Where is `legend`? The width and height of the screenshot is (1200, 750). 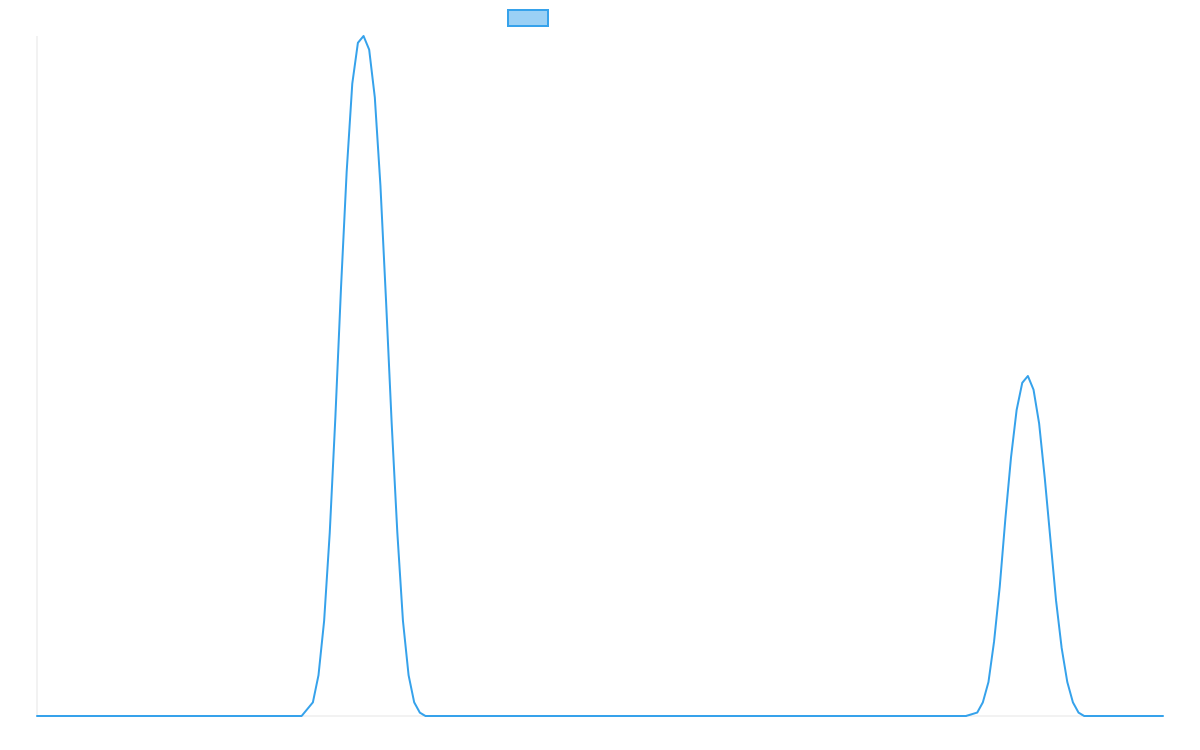
legend is located at coordinates (528, 18).